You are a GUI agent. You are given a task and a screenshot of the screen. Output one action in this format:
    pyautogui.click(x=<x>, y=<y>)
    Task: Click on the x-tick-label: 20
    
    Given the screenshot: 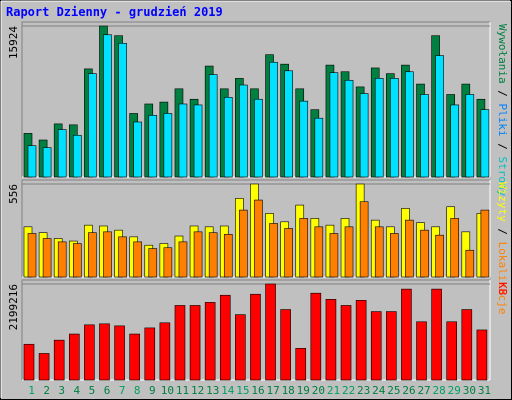 What is the action you would take?
    pyautogui.click(x=318, y=390)
    